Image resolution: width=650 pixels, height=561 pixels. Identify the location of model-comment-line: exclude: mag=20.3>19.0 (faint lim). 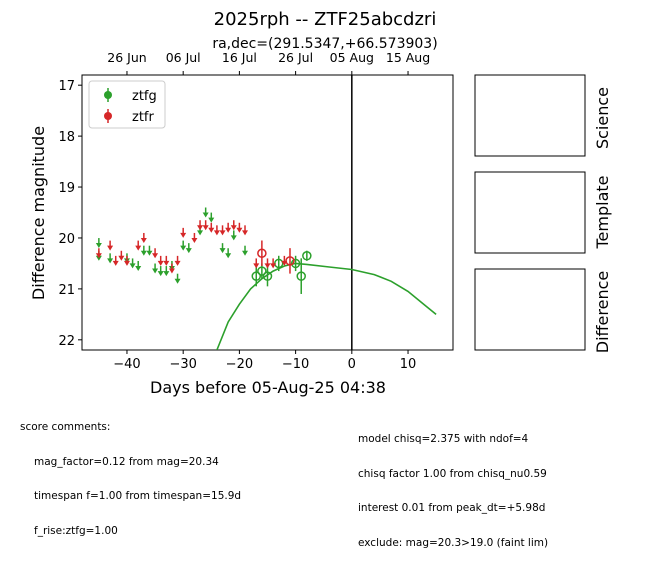
(453, 542).